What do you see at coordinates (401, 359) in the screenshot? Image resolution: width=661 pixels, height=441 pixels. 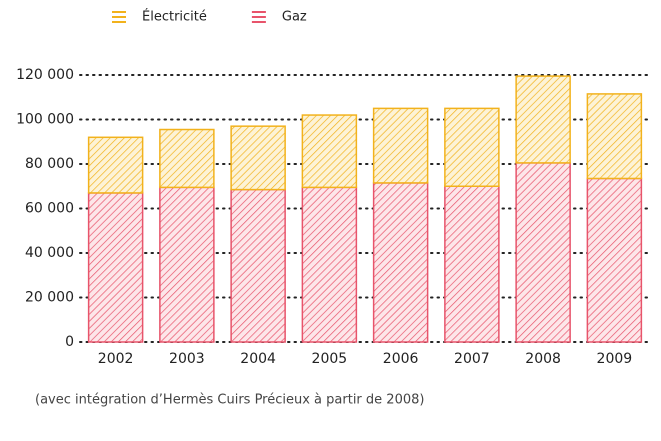 I see `x-tick-label: 2006` at bounding box center [401, 359].